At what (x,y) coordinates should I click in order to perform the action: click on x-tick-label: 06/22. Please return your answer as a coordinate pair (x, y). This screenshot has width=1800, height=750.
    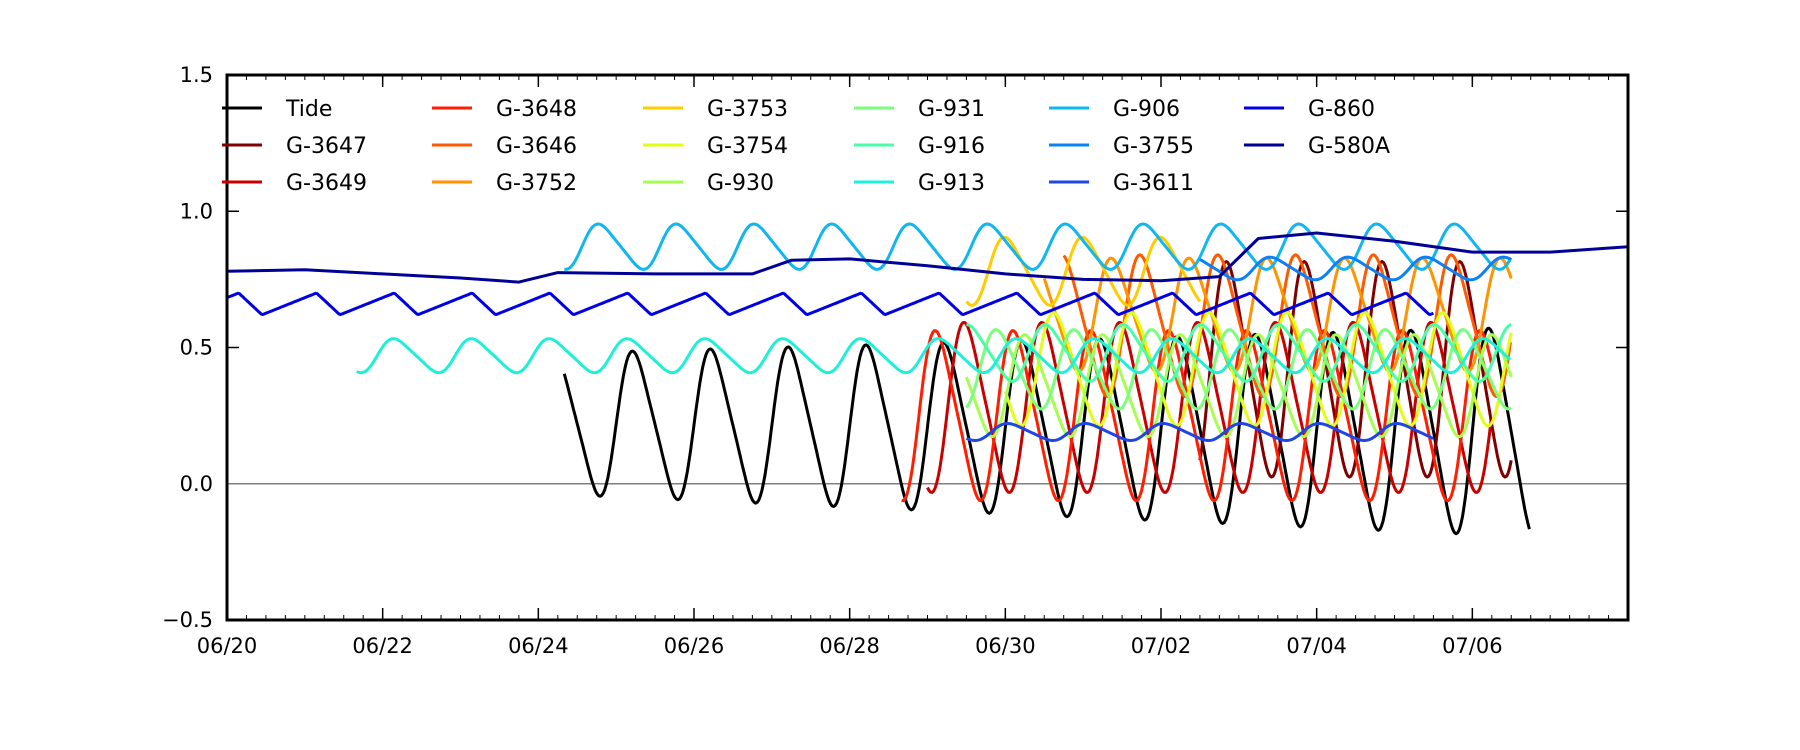
    Looking at the image, I should click on (382, 646).